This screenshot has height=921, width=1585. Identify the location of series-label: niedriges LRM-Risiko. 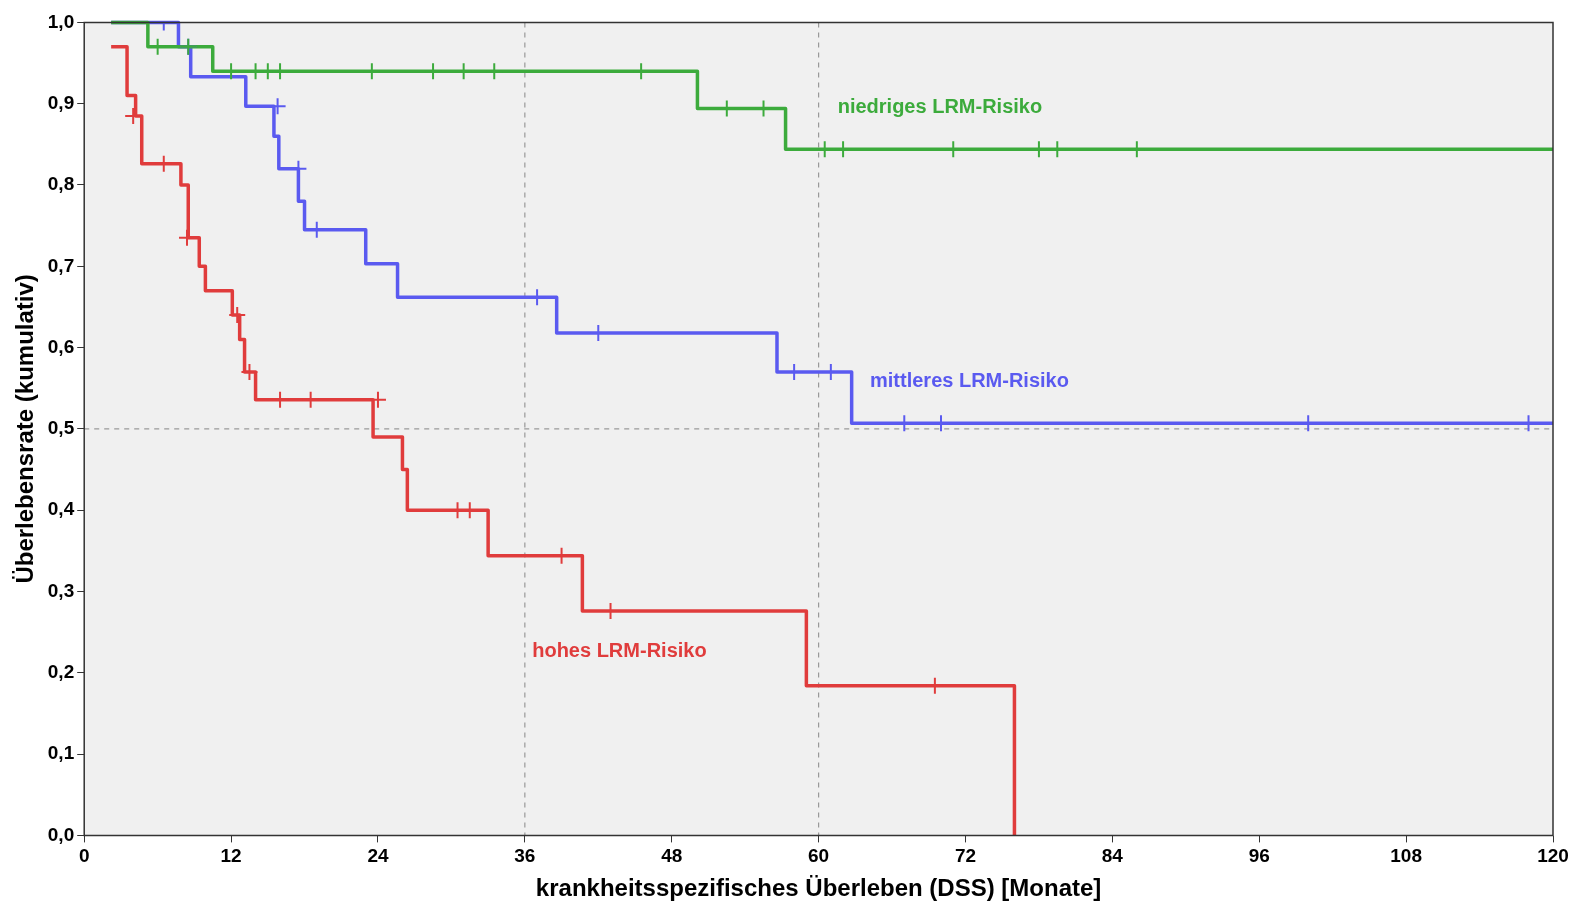
(940, 106).